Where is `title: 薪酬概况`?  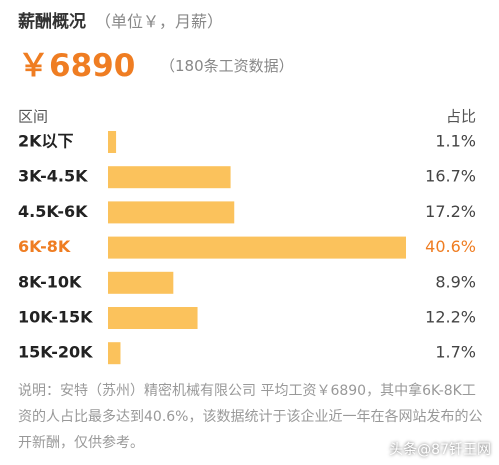
title: 薪酬概况 is located at coordinates (52, 22).